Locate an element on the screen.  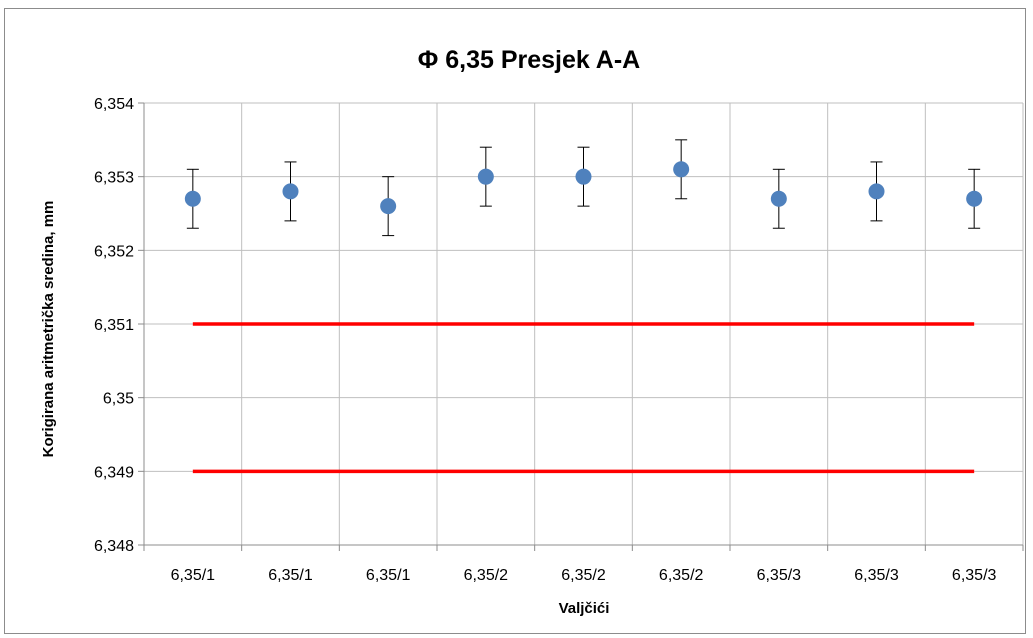
error-bars is located at coordinates (583, 188).